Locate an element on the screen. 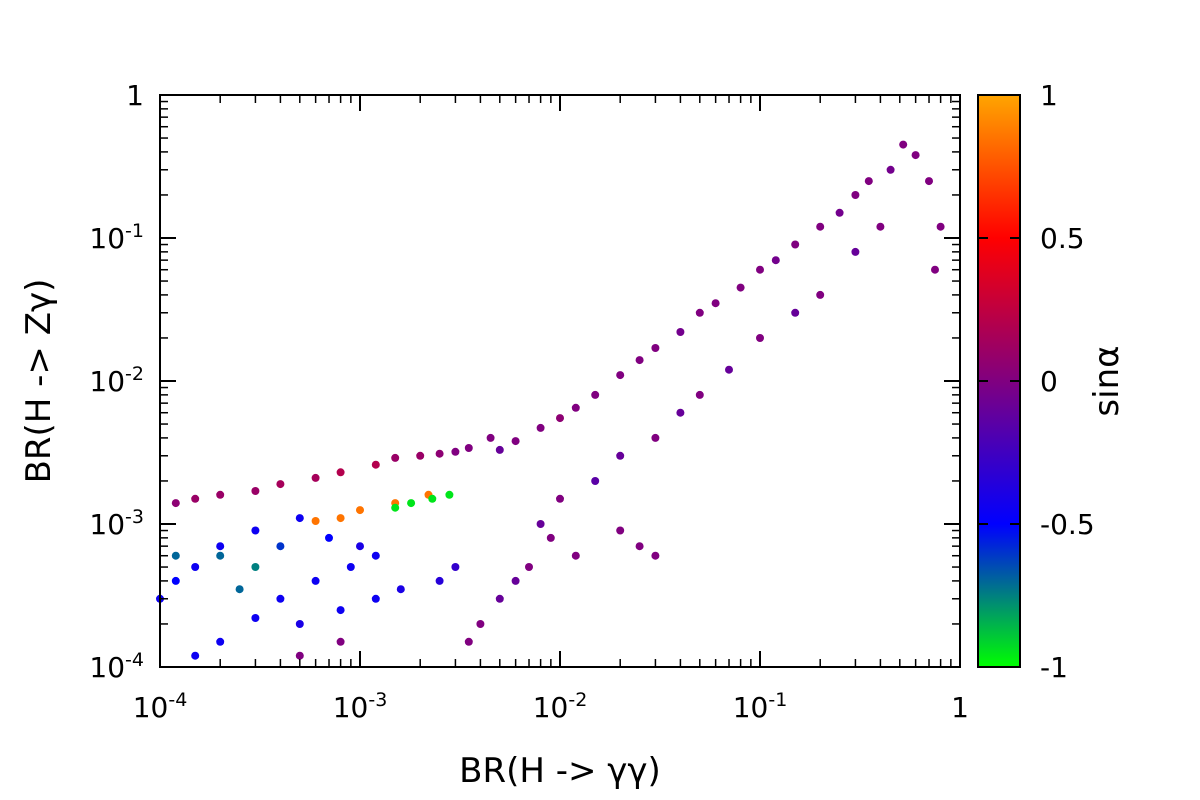 The height and width of the screenshot is (800, 1200). x-tick-label: 10⁻¹ is located at coordinates (760, 706).